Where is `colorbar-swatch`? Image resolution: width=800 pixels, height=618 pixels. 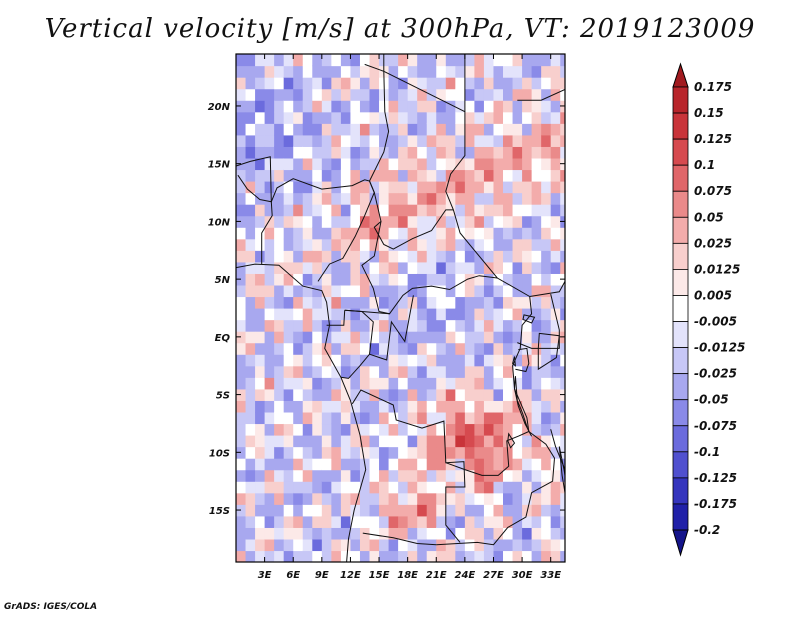 colorbar-swatch is located at coordinates (680, 308).